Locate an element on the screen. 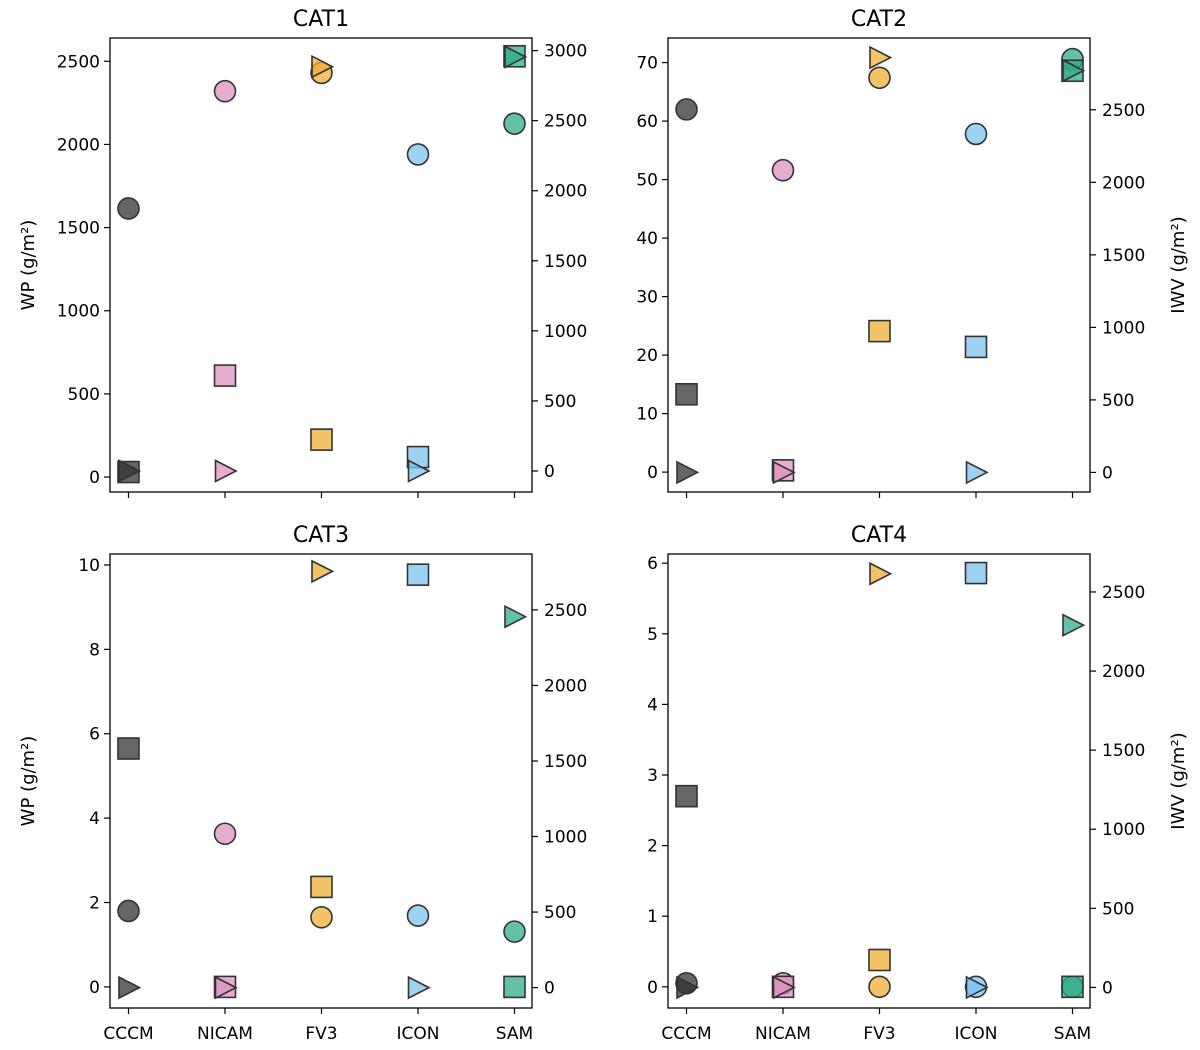 The width and height of the screenshot is (1200, 1050). y-tick-label-left: 2 is located at coordinates (94, 904).